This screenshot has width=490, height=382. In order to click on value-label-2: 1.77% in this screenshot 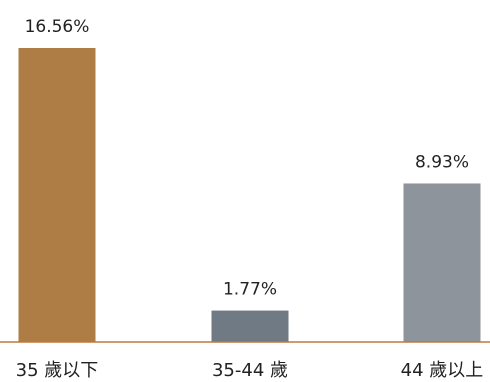, I will do `click(250, 290)`.